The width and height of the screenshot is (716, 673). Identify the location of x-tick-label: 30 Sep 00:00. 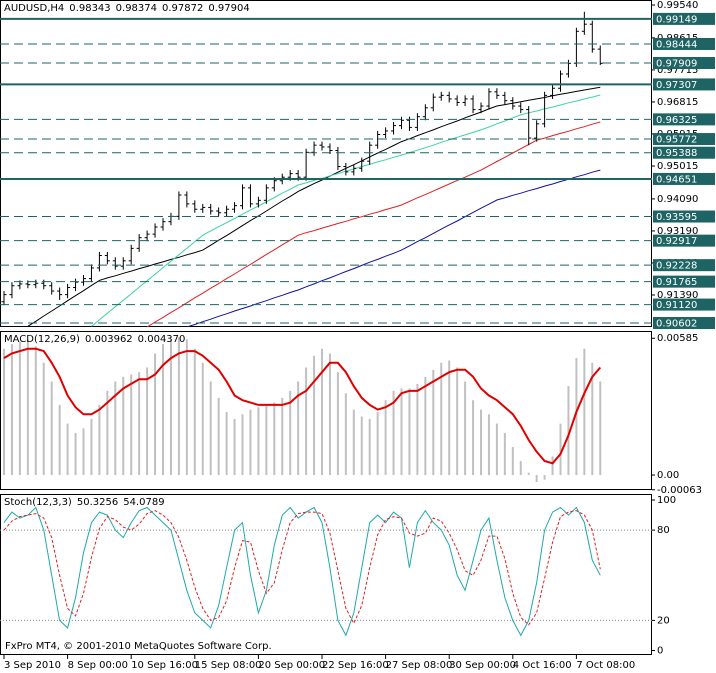
(482, 665).